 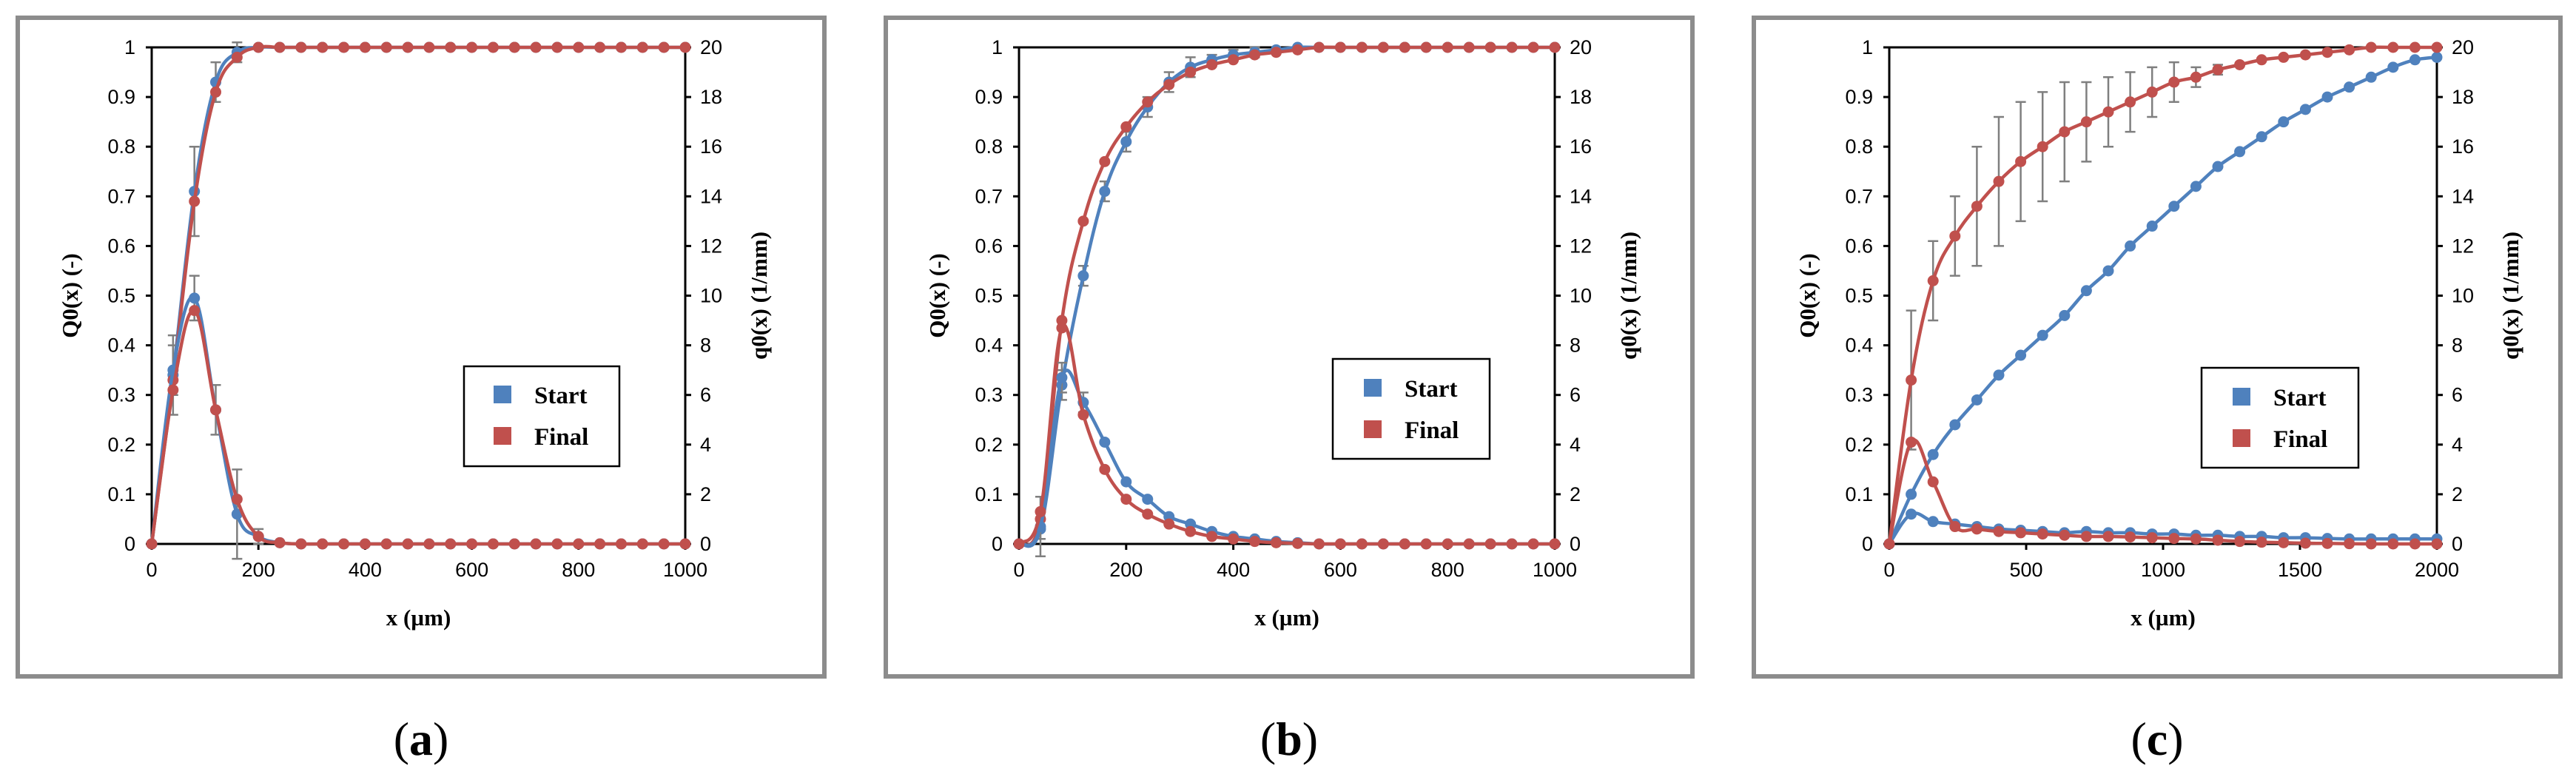 What do you see at coordinates (2025, 570) in the screenshot?
I see `x-tick-label: 500` at bounding box center [2025, 570].